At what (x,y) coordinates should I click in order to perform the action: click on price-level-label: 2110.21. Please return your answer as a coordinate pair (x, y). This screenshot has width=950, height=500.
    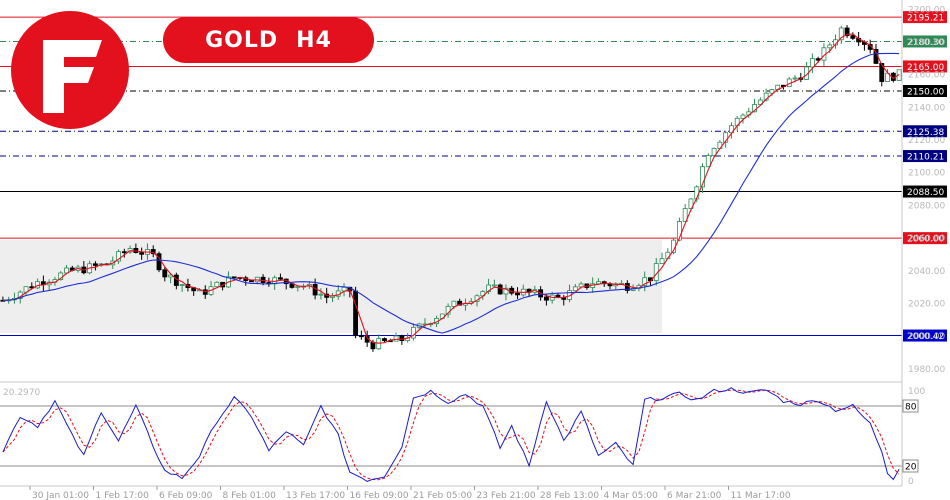
    Looking at the image, I should click on (925, 158).